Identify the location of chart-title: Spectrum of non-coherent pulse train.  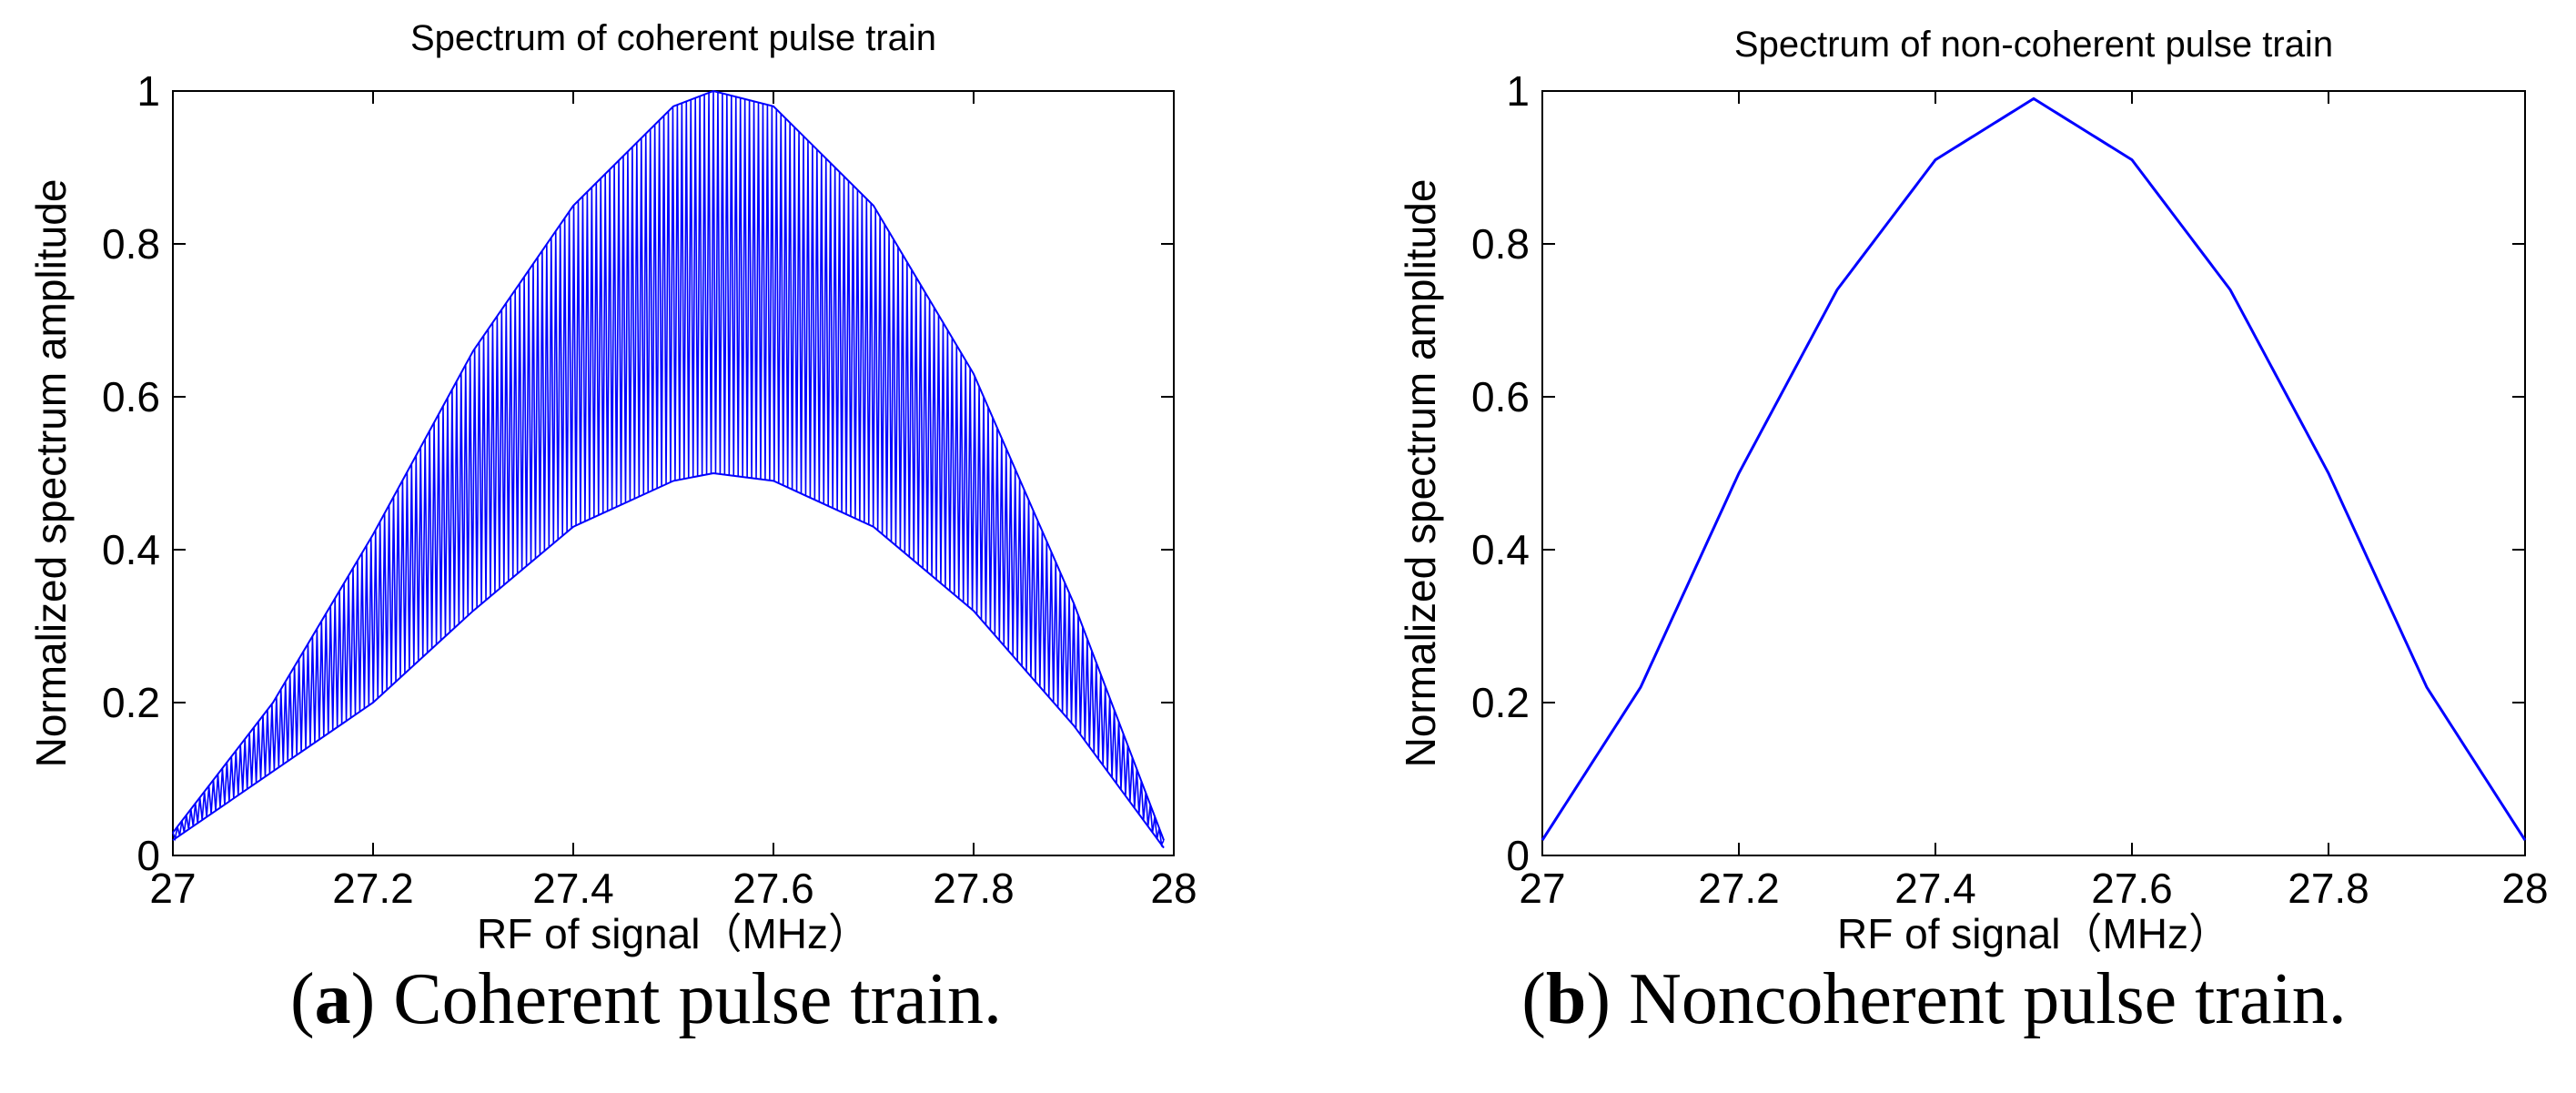
(2034, 45).